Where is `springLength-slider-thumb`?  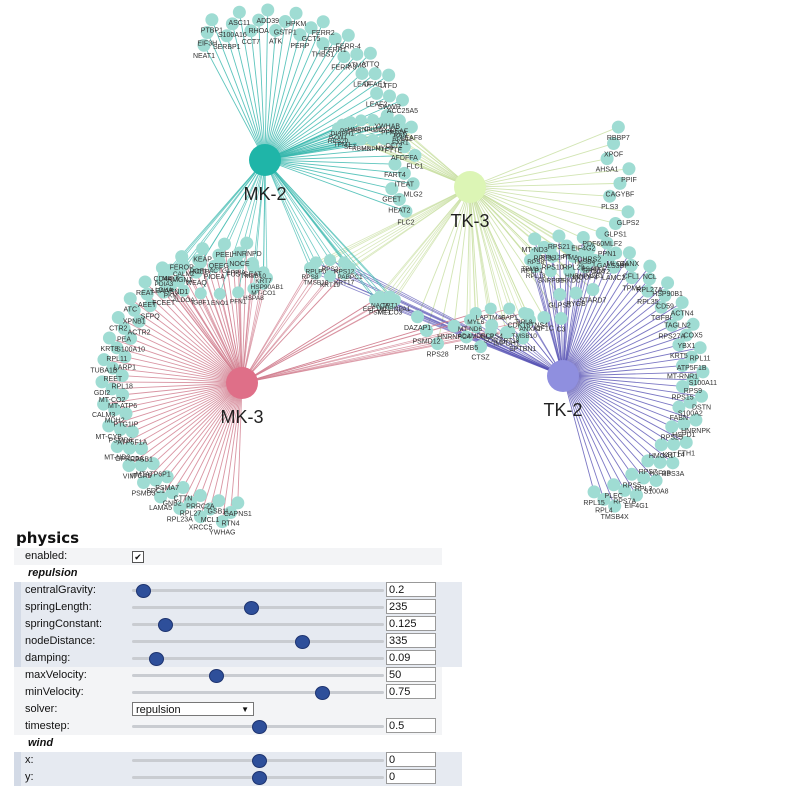 springLength-slider-thumb is located at coordinates (252, 608).